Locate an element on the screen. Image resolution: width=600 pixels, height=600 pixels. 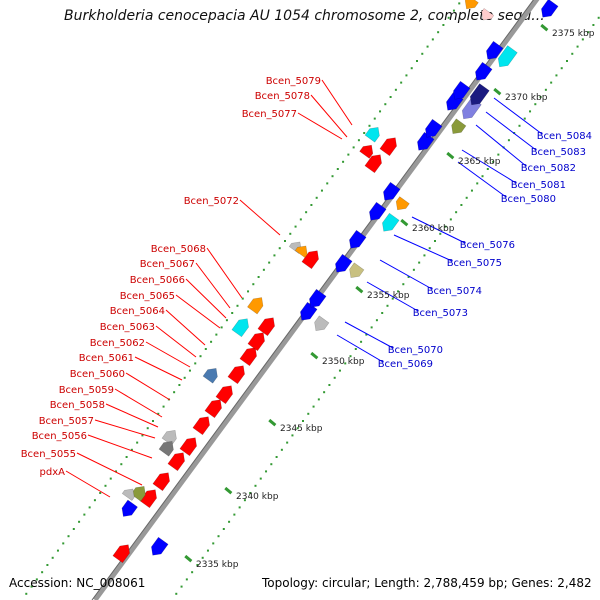
gene-label: Bcen_5060 is located at coordinates (97, 374).